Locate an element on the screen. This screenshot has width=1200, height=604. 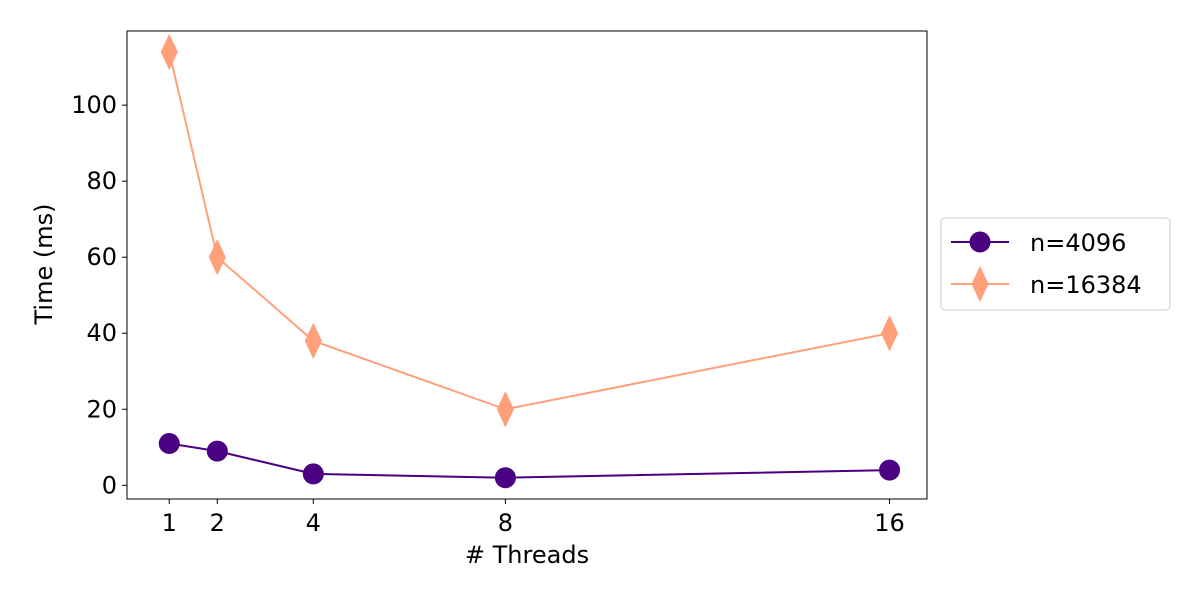
legend-label: n=4096 is located at coordinates (1078, 243).